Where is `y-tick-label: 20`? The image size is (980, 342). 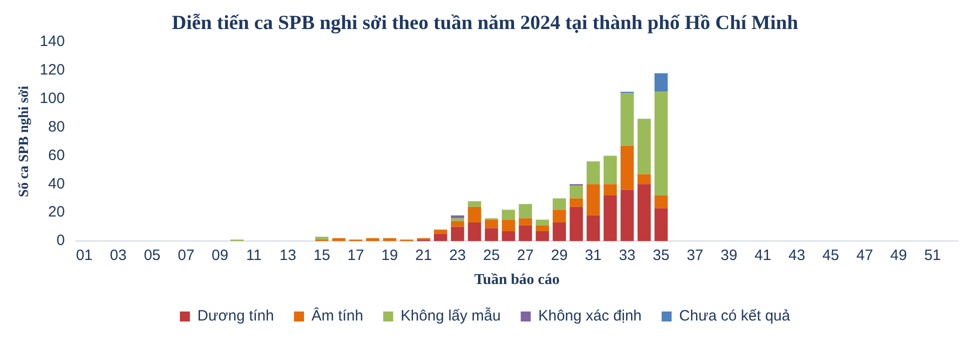
y-tick-label: 20 is located at coordinates (56, 212).